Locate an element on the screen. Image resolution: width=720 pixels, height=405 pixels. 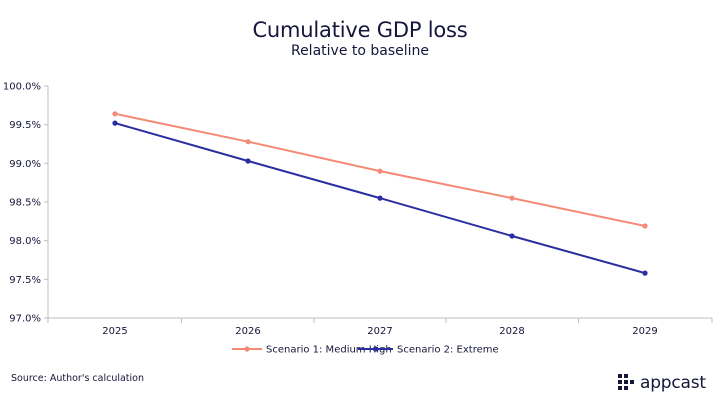
appcast-logo: appcast is located at coordinates (662, 383).